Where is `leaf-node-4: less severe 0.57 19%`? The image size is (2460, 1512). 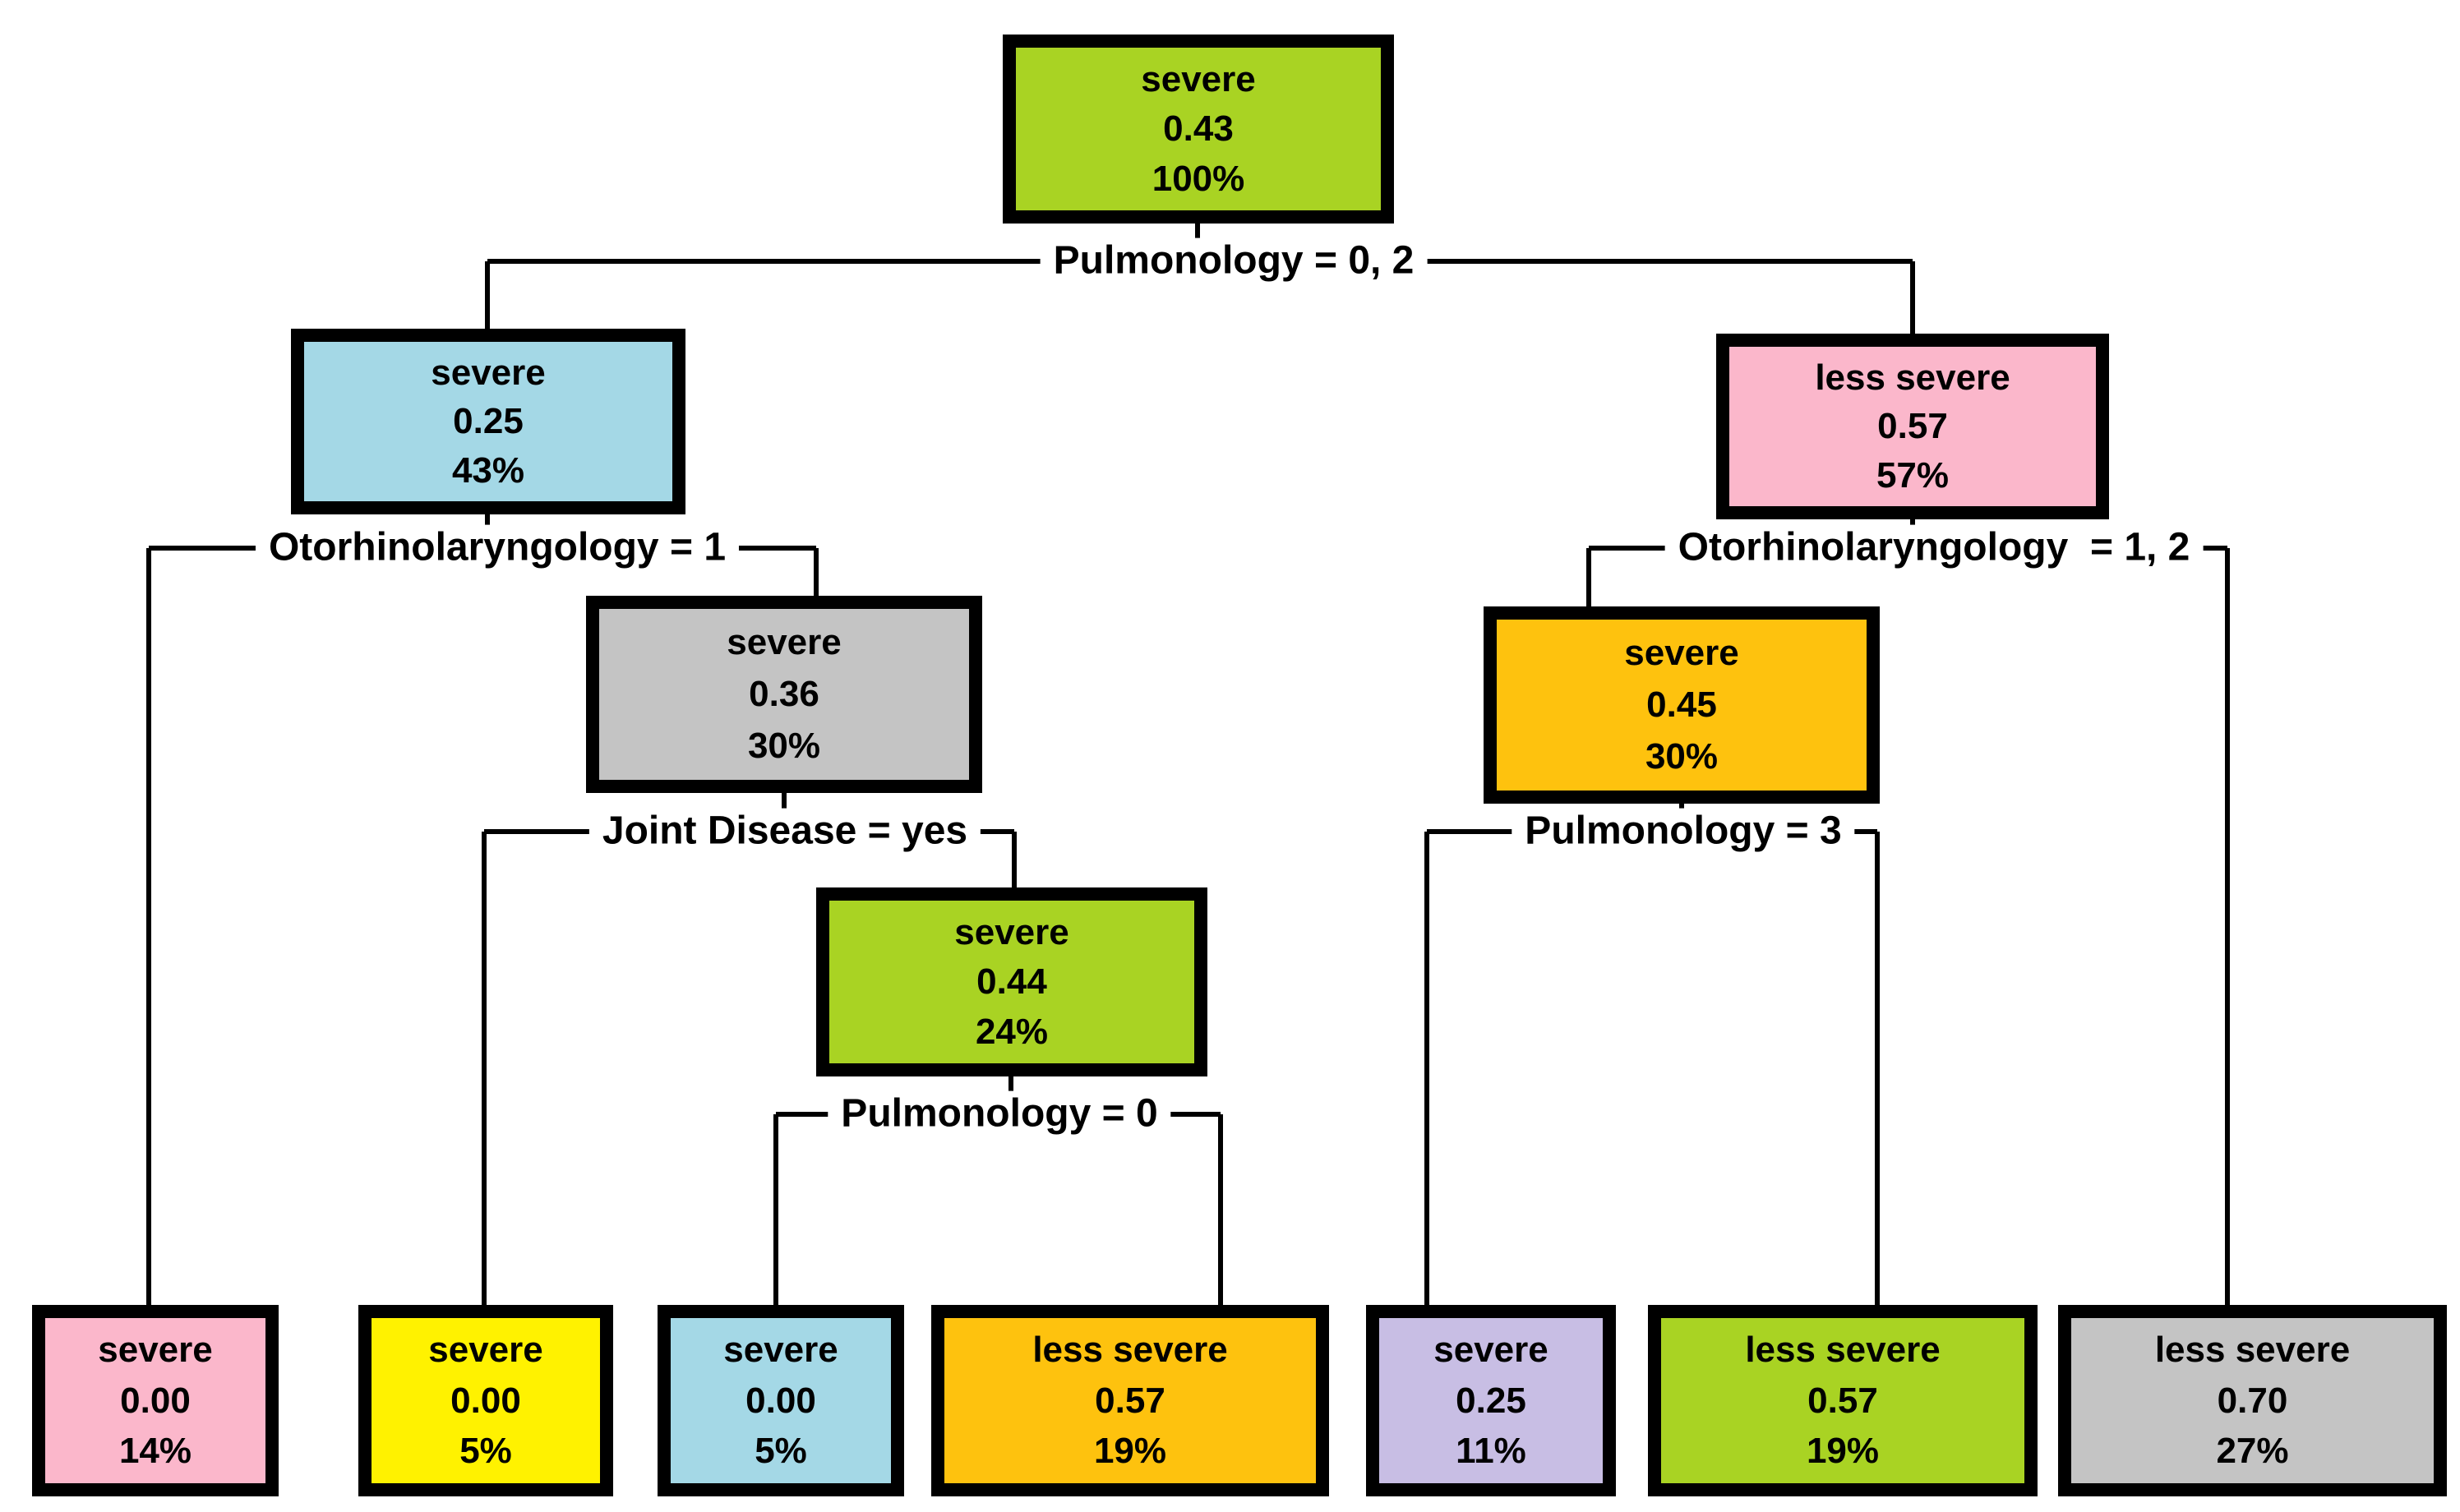
leaf-node-4: less severe 0.57 19% is located at coordinates (1130, 1400).